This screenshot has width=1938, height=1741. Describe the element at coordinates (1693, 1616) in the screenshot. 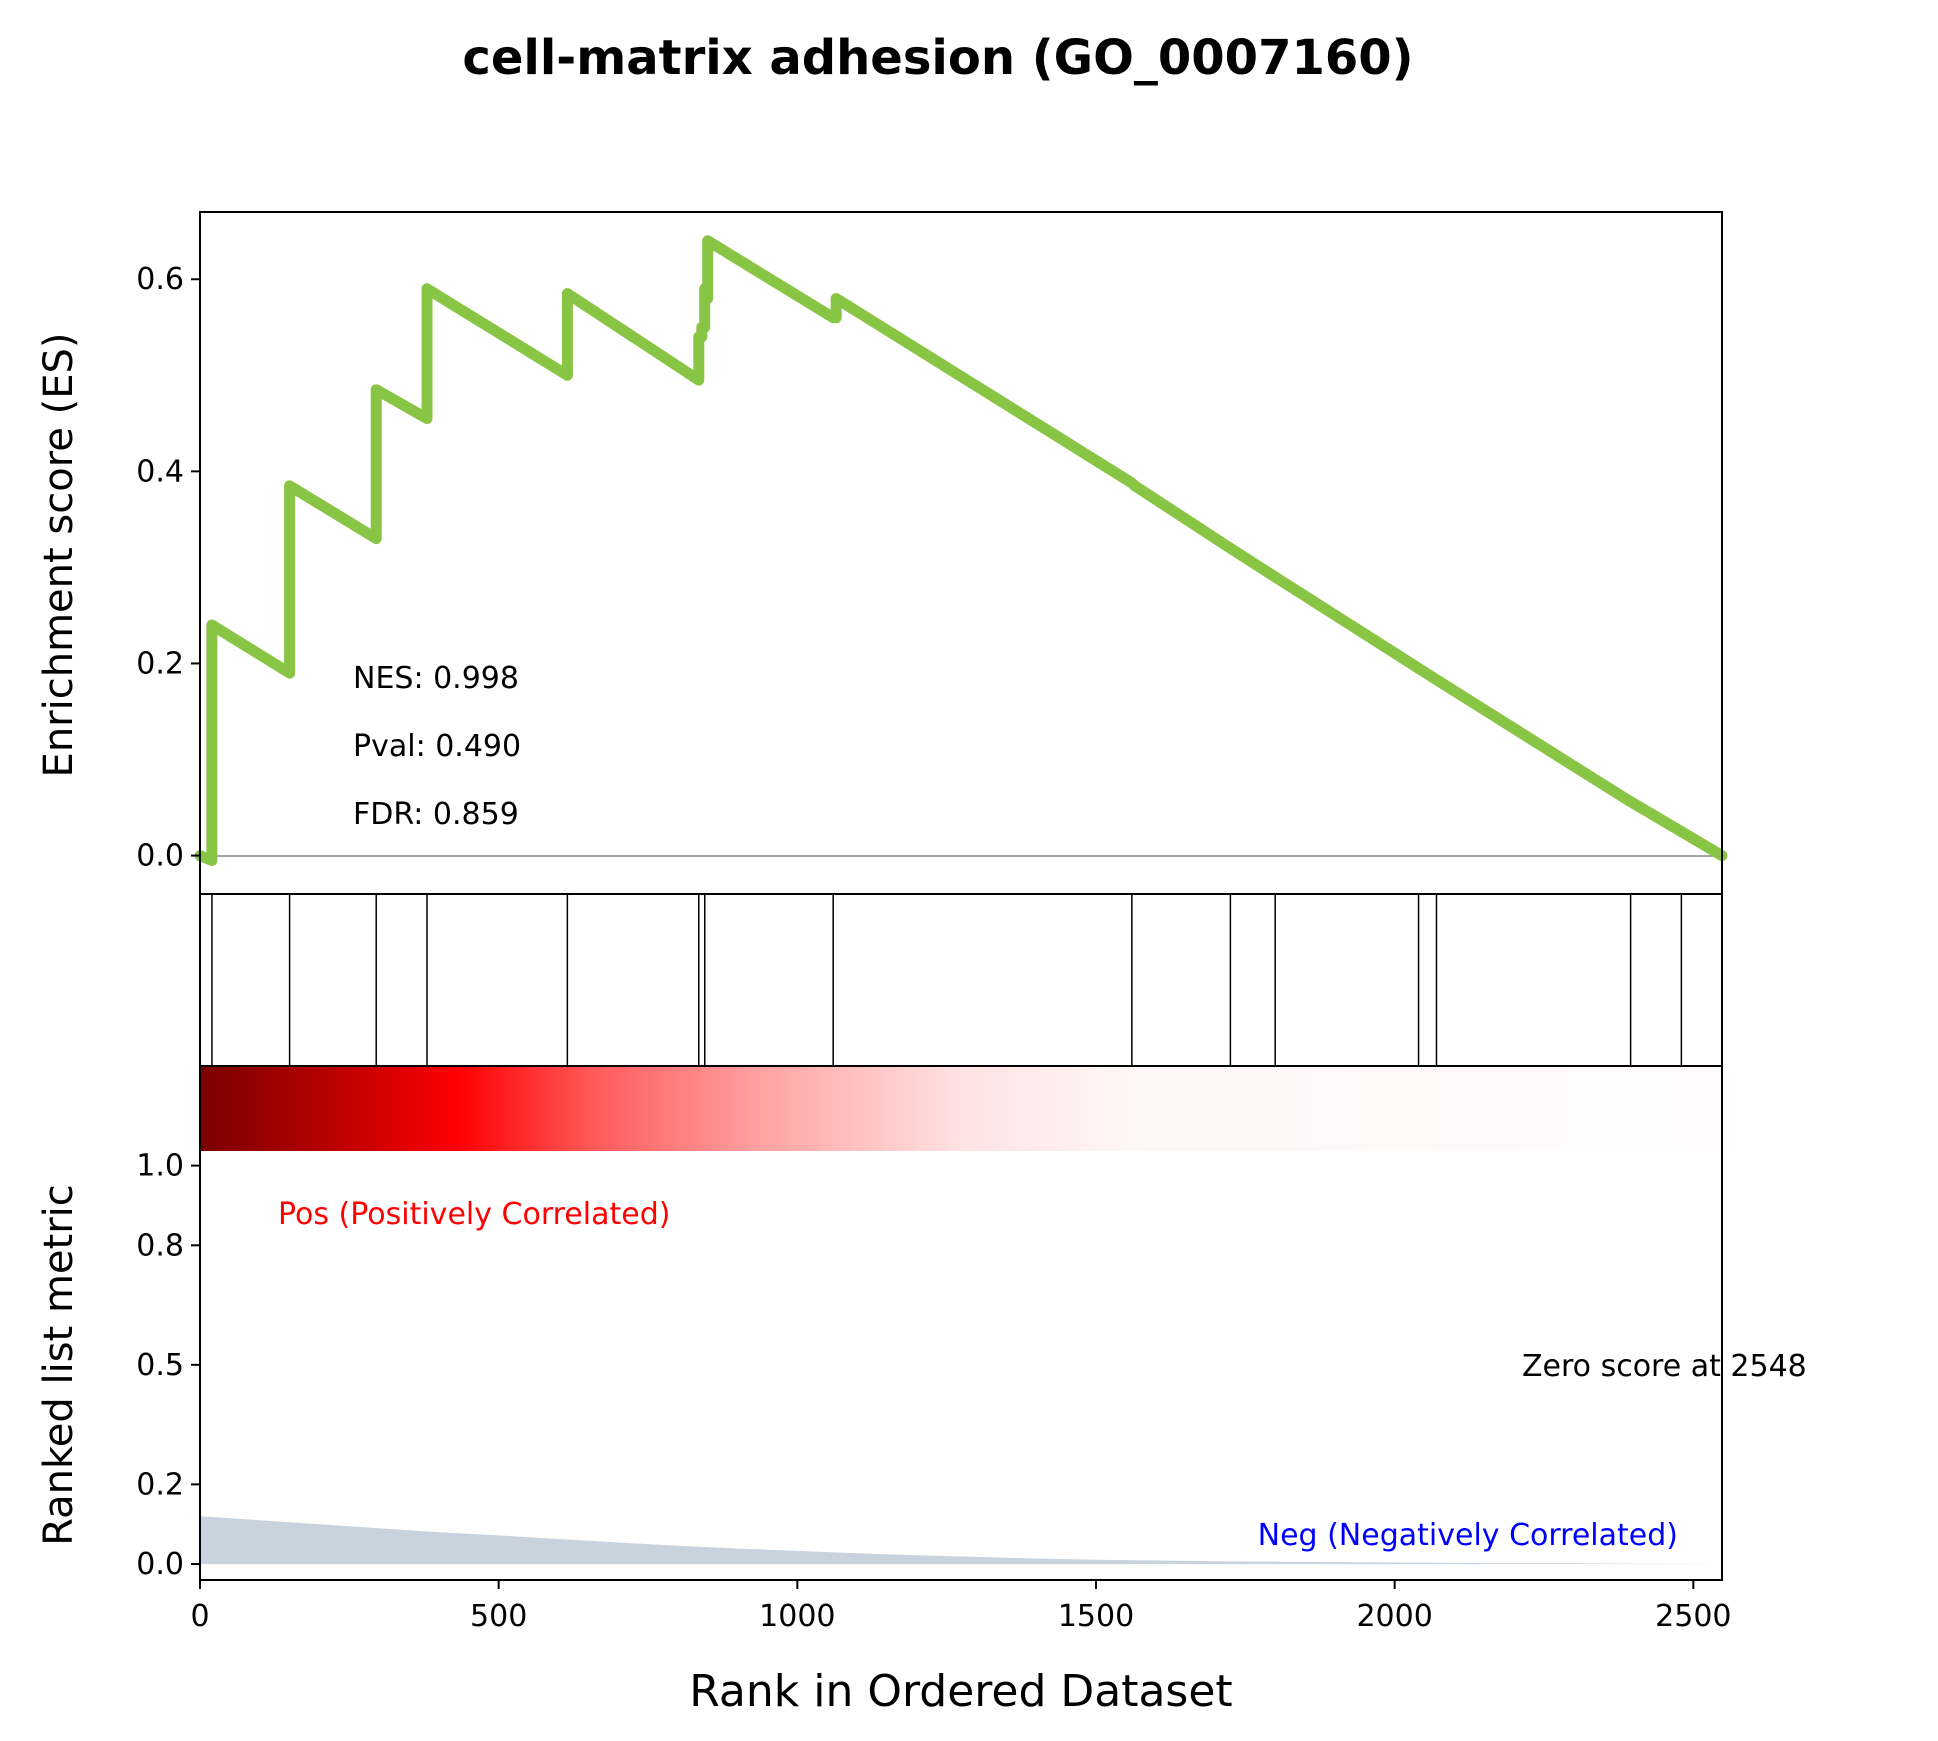

I see `x-tick-label: 2500` at that location.